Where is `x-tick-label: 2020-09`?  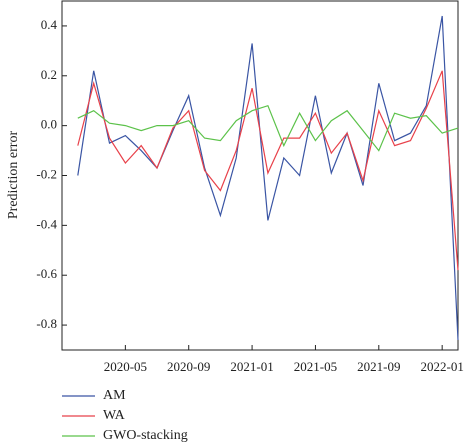 x-tick-label: 2020-09 is located at coordinates (188, 366).